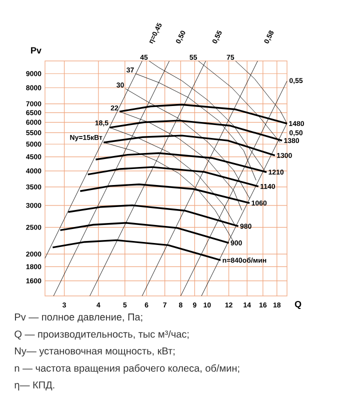 The height and width of the screenshot is (406, 348). I want to click on x-axis-title: Q, so click(298, 305).